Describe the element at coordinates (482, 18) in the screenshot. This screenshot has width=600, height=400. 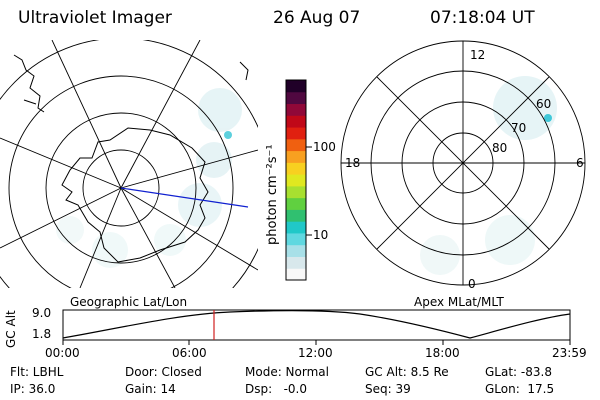
I see `time-label: 07:18:04 UT` at that location.